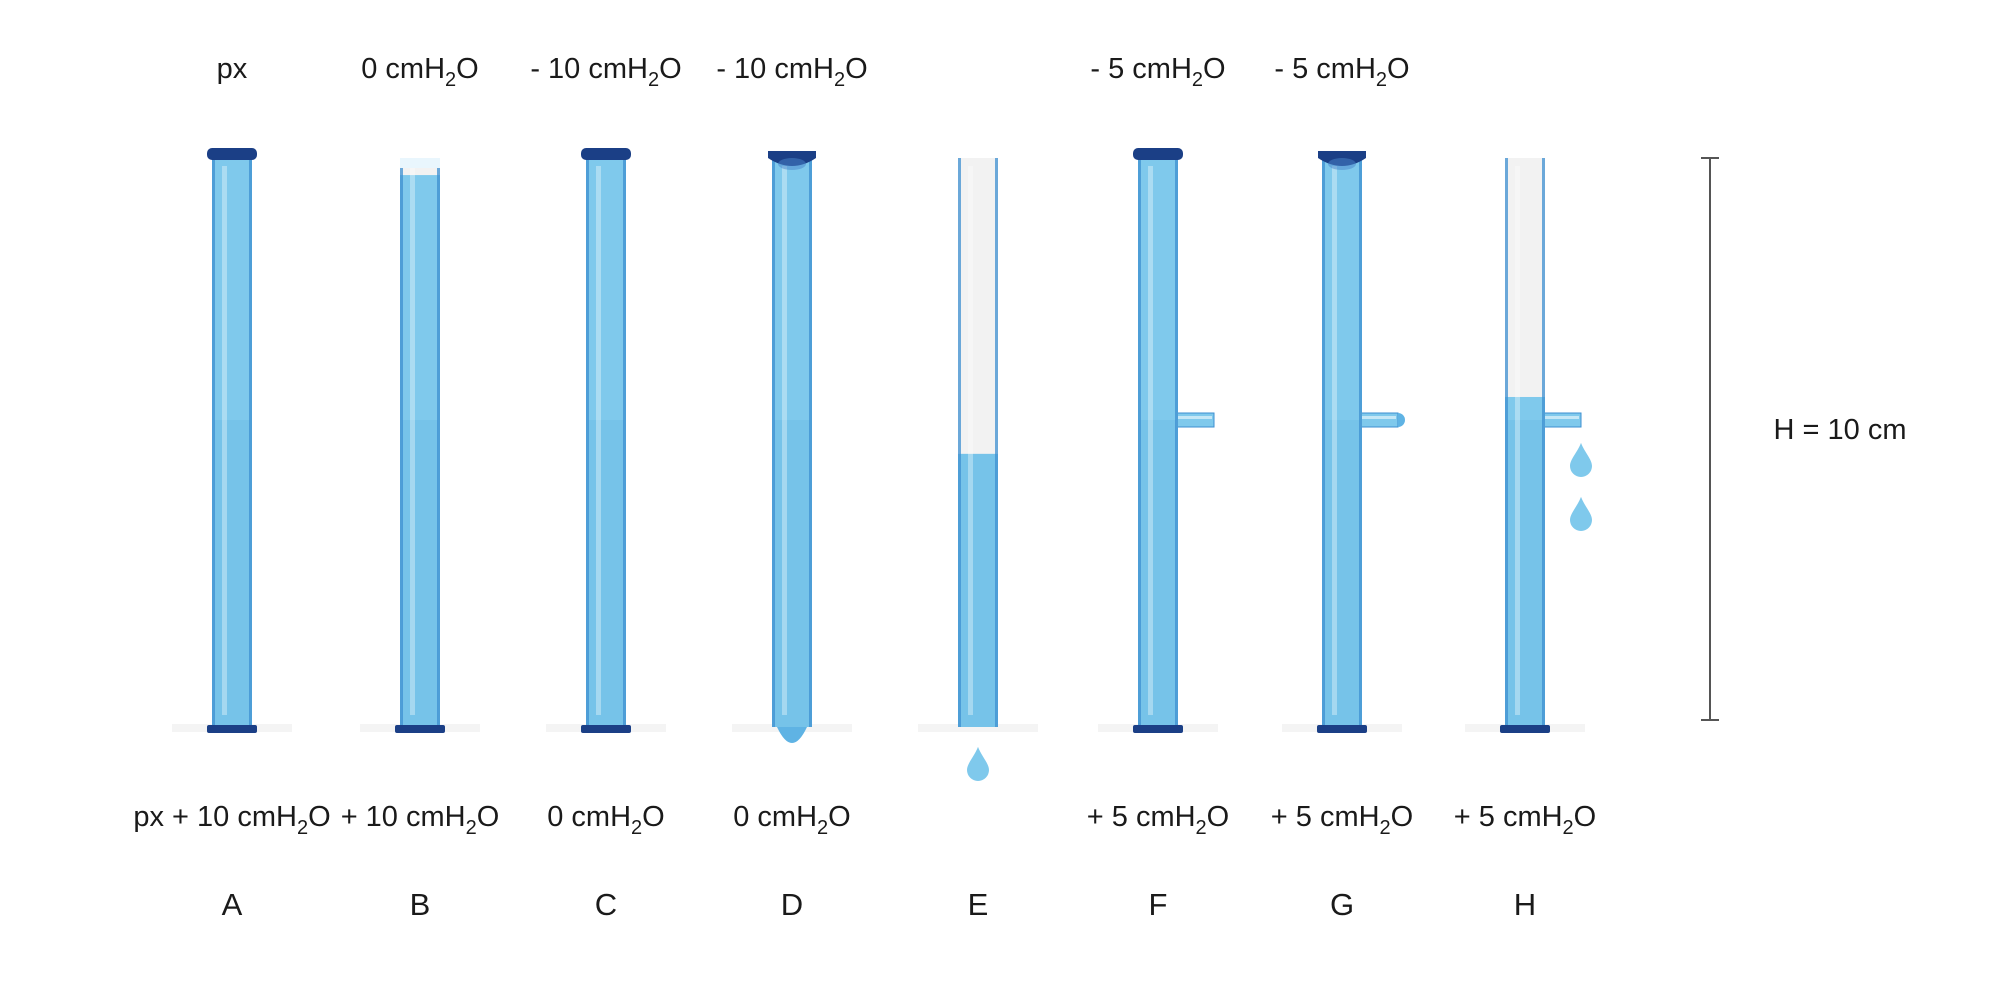 This screenshot has width=2001, height=995. Describe the element at coordinates (232, 69) in the screenshot. I see `top-pressure-label: px` at that location.